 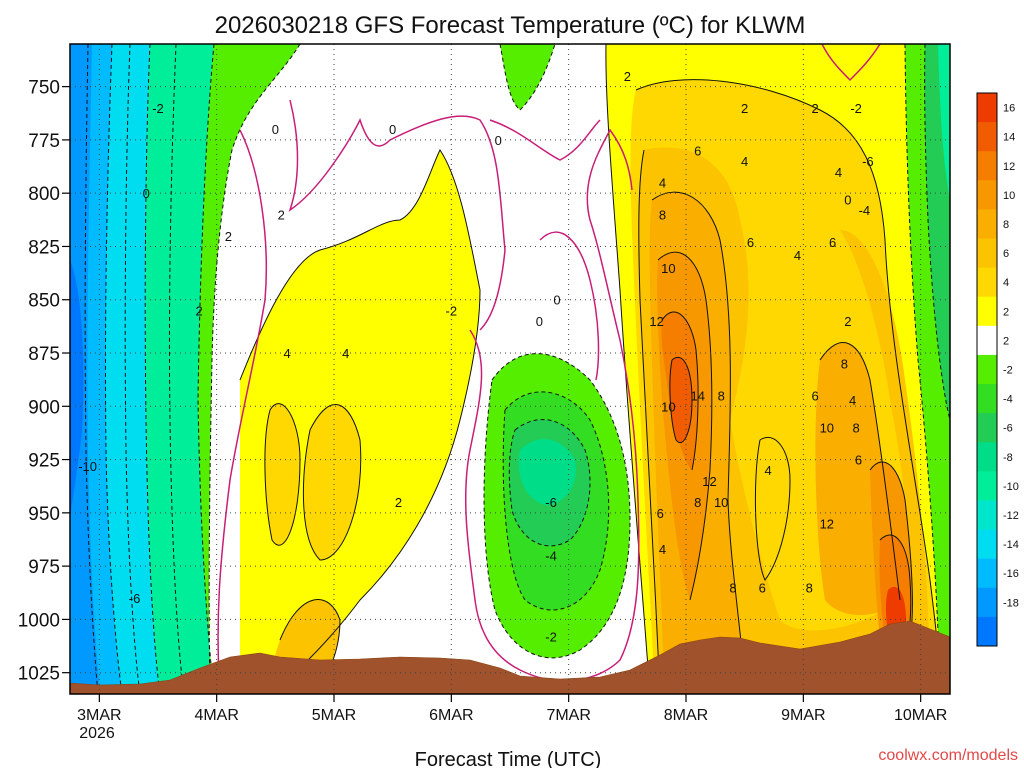 What do you see at coordinates (99, 715) in the screenshot?
I see `x-tick-label-3MAR: 3MAR` at bounding box center [99, 715].